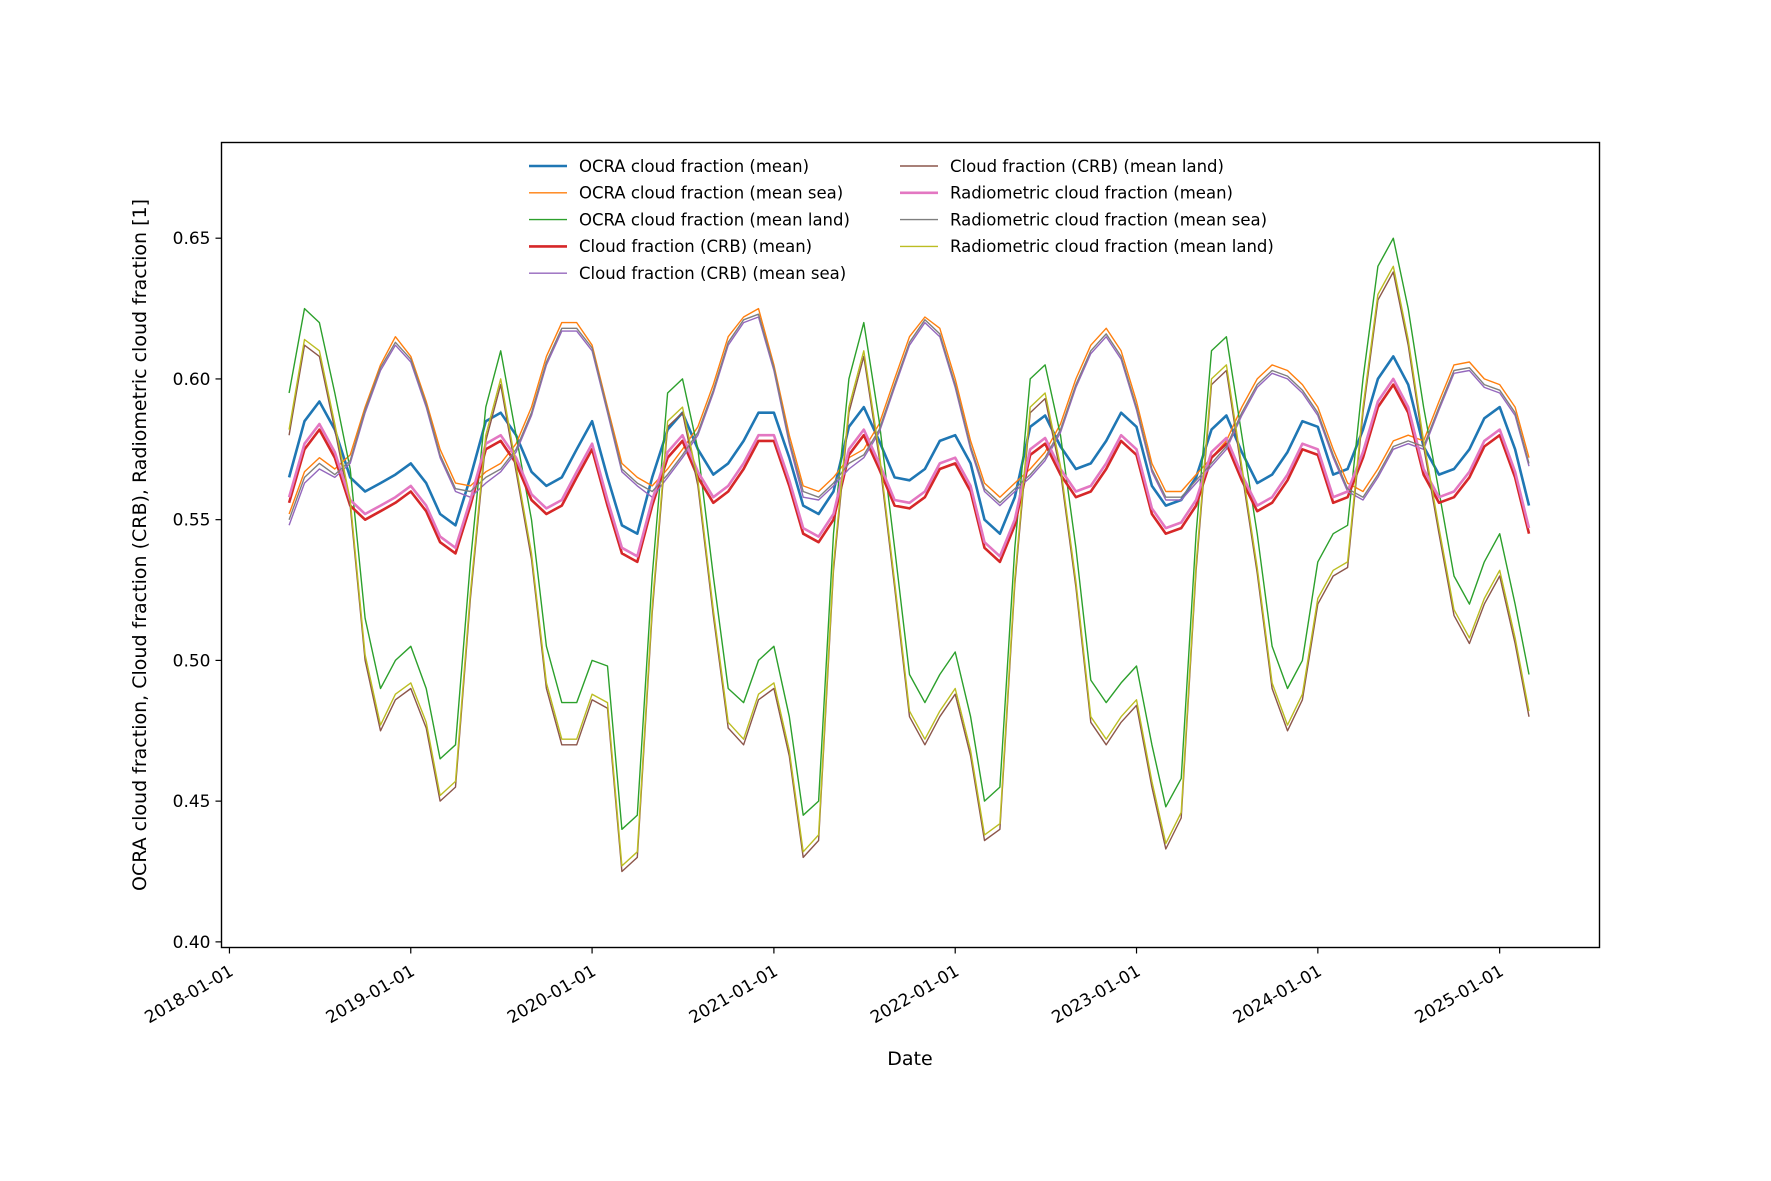  I want to click on legend-item-radiometric-cloud-fraction-mean-land: Radiometric cloud fraction (mean land), so click(1087, 246).